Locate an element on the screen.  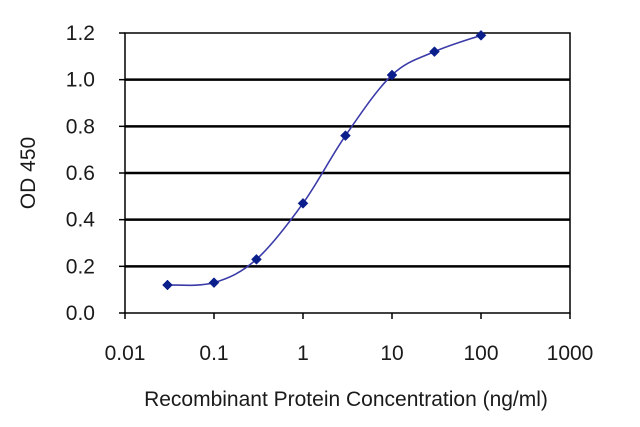
y-tick-label: 0.2 is located at coordinates (80, 266).